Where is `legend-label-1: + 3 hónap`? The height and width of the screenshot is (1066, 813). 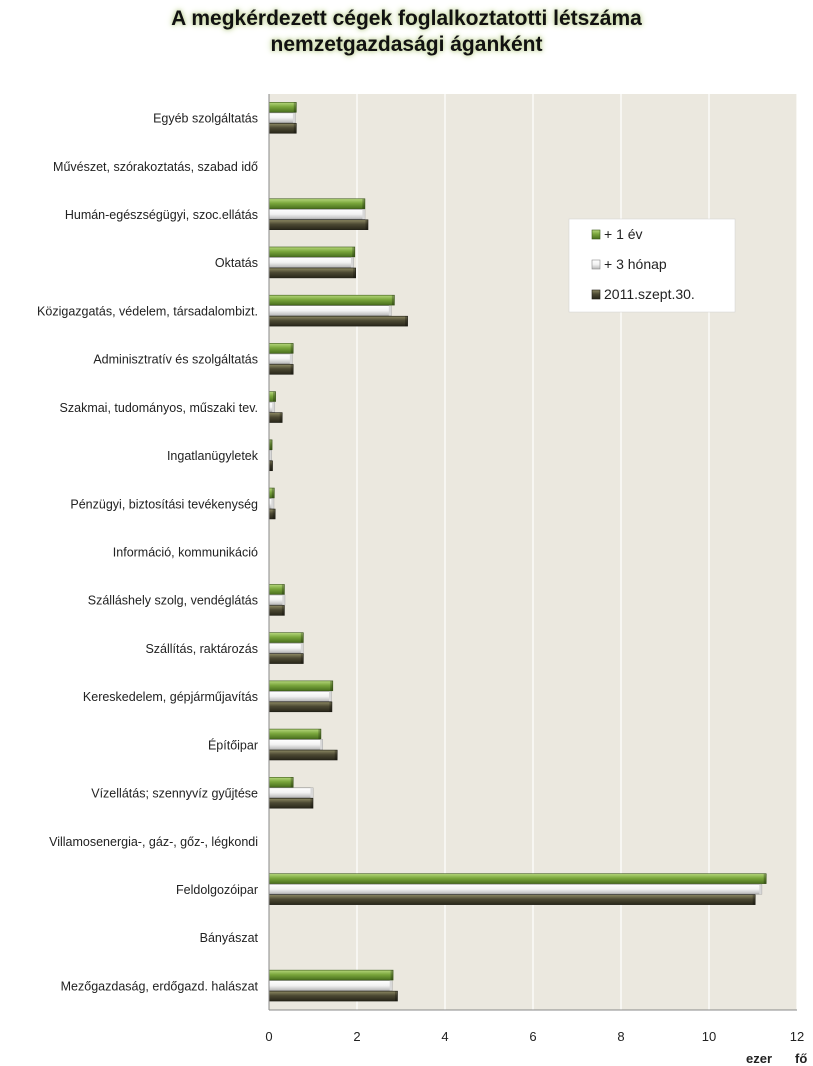 legend-label-1: + 3 hónap is located at coordinates (635, 264).